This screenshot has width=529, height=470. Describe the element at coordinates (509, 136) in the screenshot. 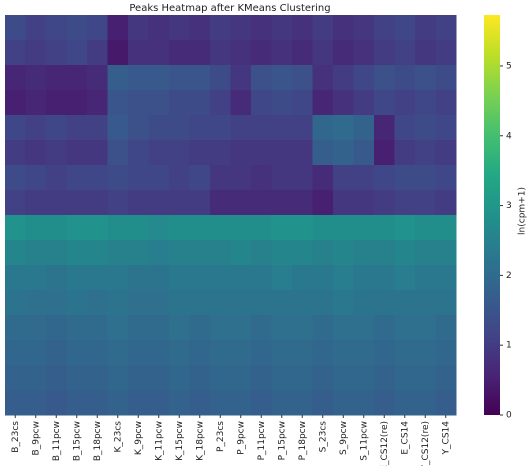

I see `colorbar-tick-label: 4` at that location.